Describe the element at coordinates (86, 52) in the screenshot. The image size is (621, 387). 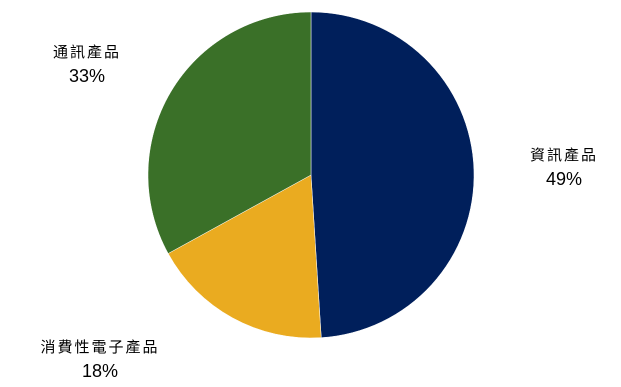
I see `slice-name-communication-products: 通訊產品` at that location.